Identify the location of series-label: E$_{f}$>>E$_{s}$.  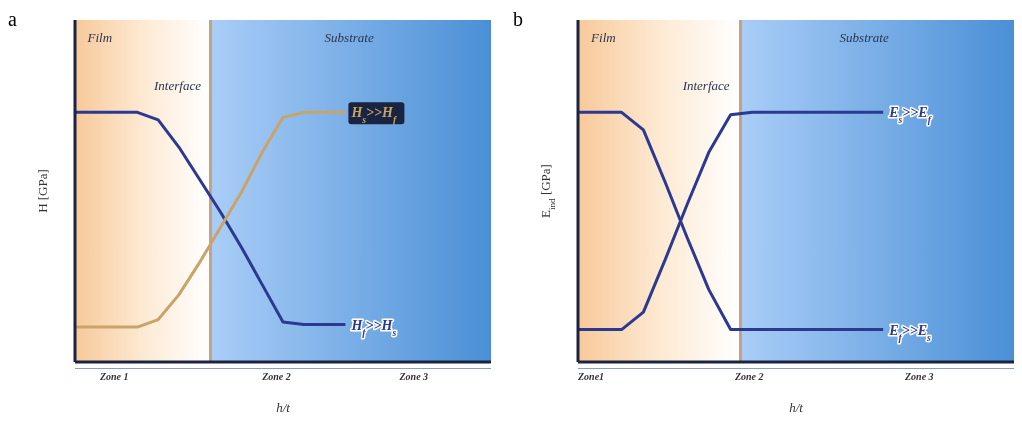
(910, 332).